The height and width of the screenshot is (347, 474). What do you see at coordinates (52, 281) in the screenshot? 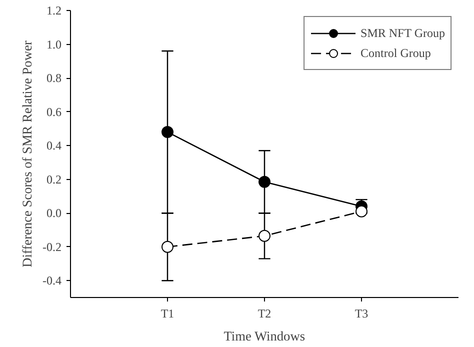
I see `y-tick-label: -0.4` at bounding box center [52, 281].